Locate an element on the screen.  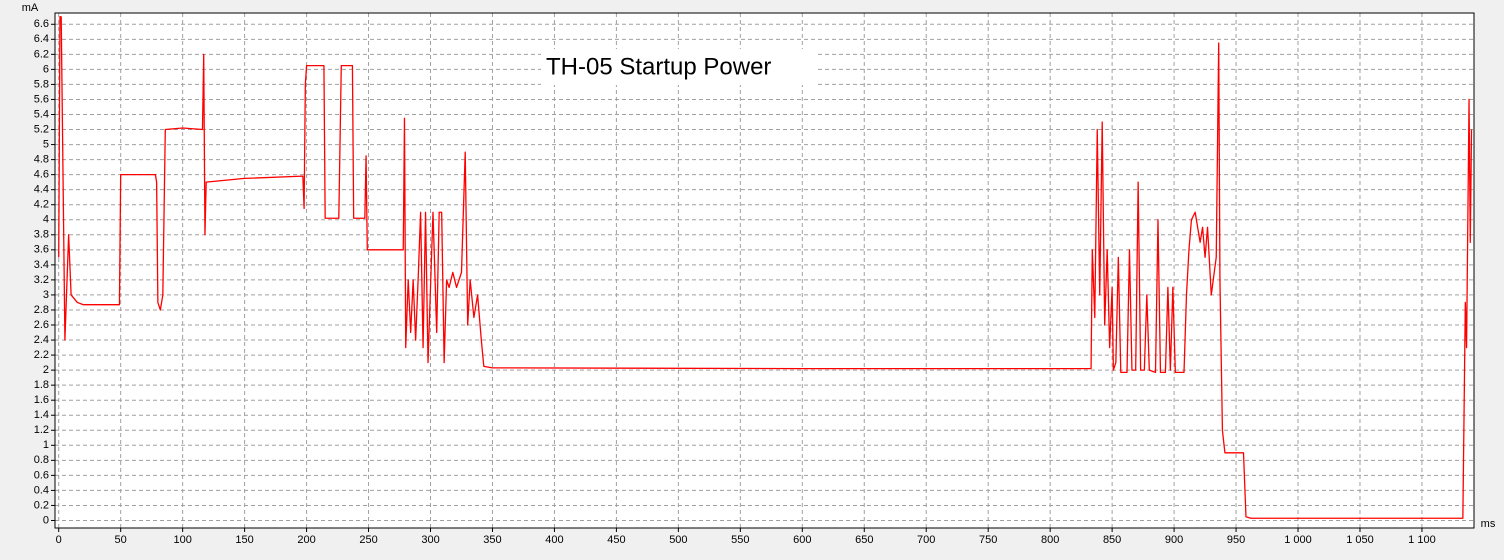
x-tick-label: 250 is located at coordinates (368, 540).